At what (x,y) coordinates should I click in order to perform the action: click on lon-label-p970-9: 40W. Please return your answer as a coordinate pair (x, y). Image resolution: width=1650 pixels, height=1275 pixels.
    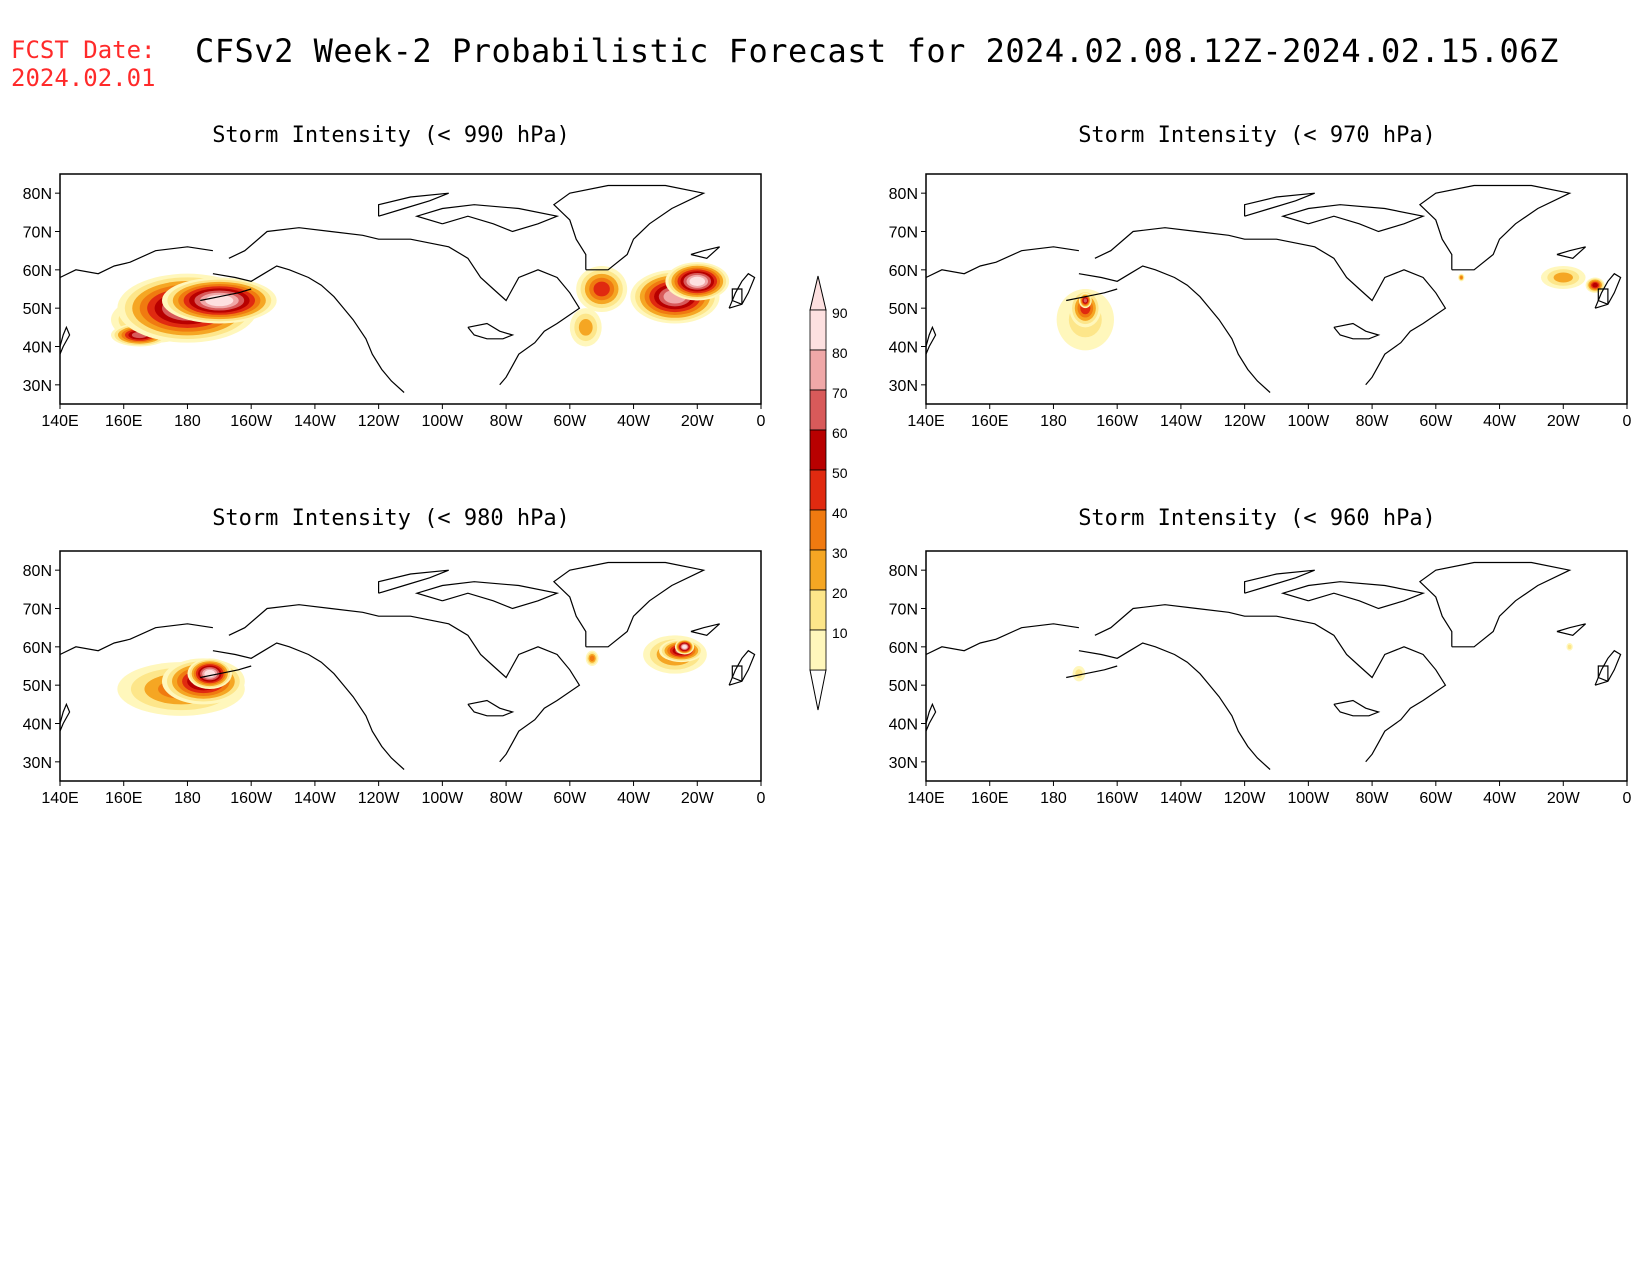
    Looking at the image, I should click on (1500, 421).